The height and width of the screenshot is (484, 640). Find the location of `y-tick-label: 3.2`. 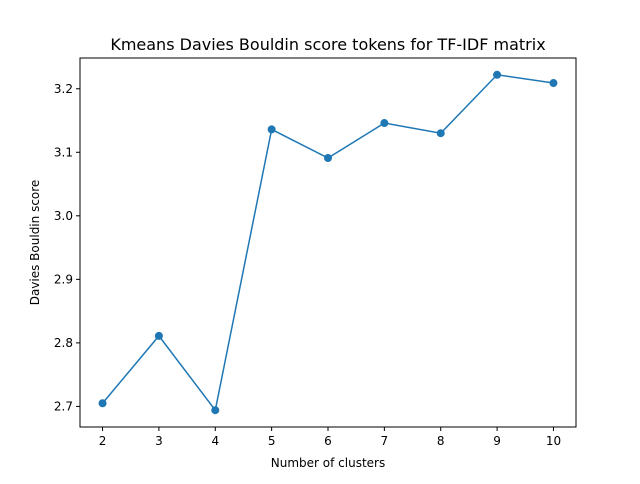

y-tick-label: 3.2 is located at coordinates (63, 89).